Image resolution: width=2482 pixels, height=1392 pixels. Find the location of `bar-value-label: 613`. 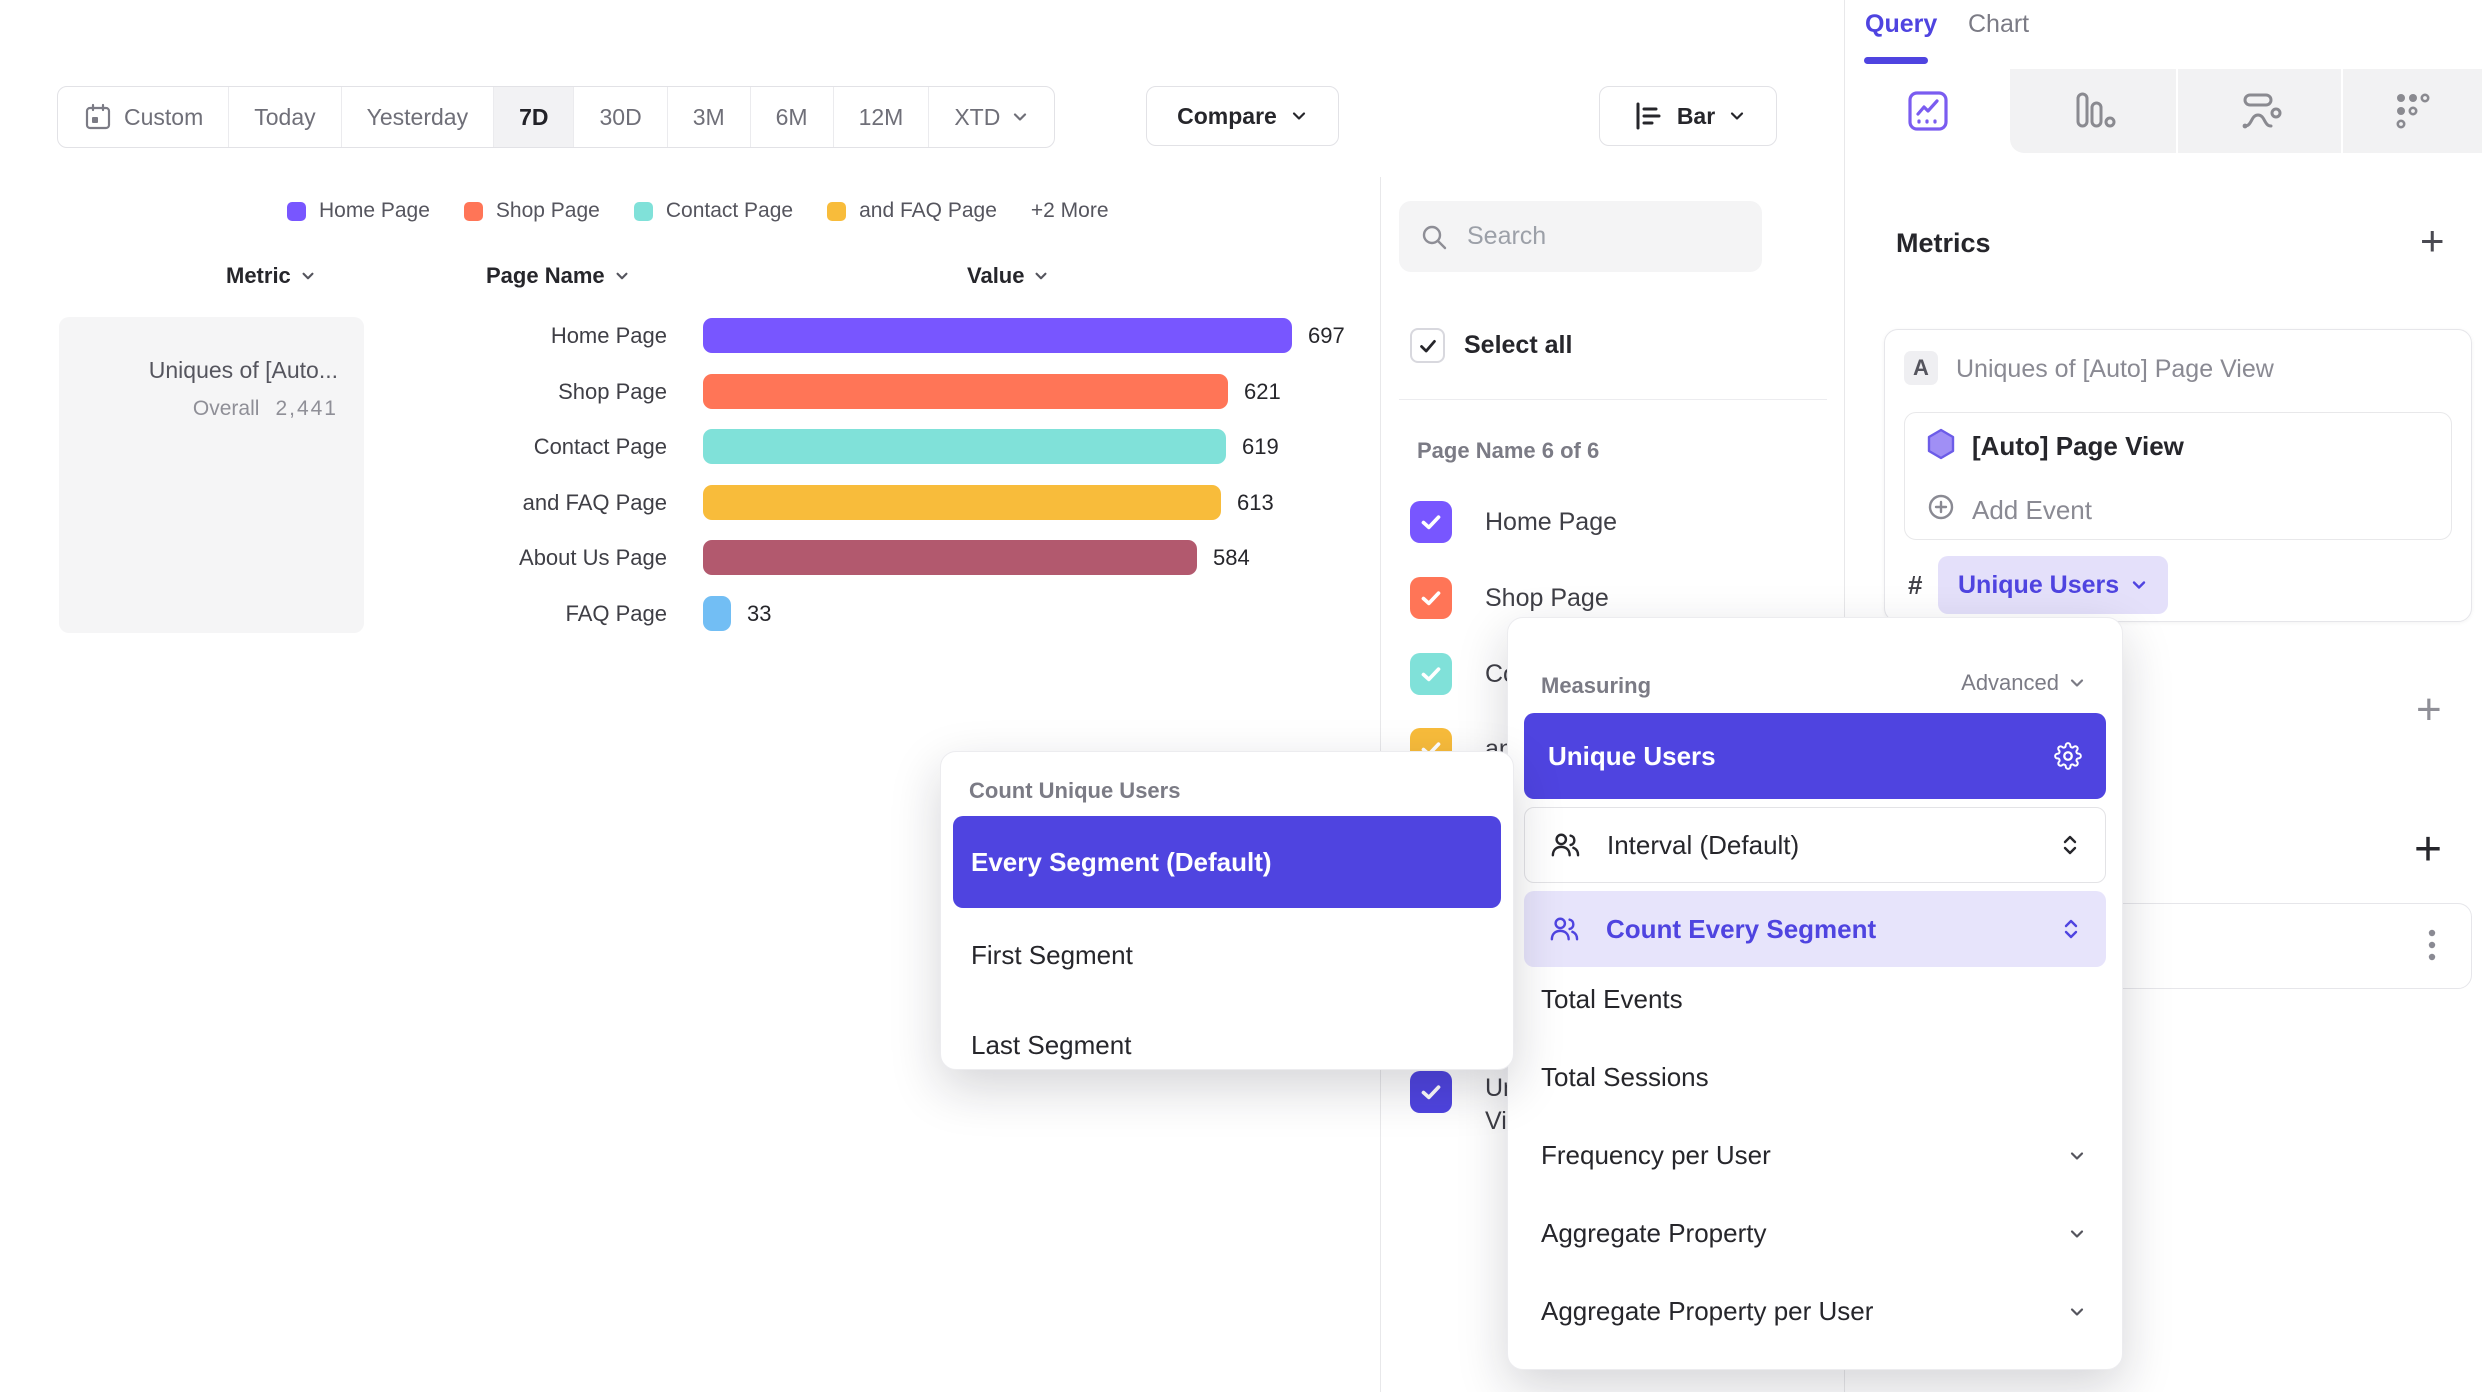

bar-value-label: 613 is located at coordinates (1255, 502).